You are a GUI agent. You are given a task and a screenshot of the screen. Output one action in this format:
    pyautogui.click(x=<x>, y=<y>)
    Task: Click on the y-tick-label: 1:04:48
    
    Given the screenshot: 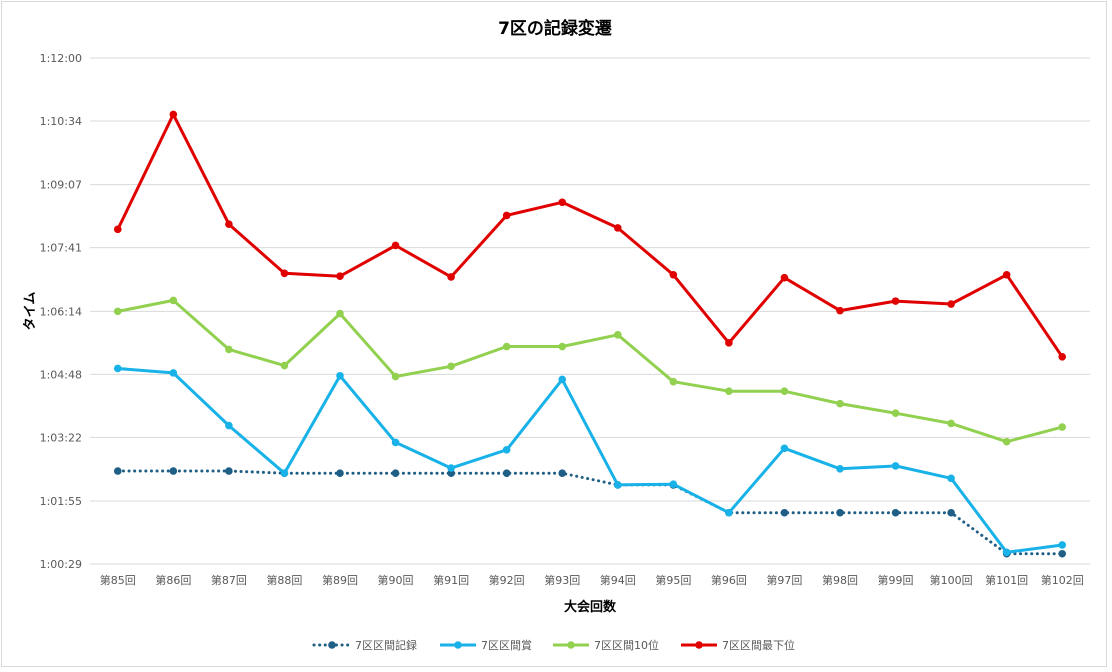 What is the action you would take?
    pyautogui.click(x=61, y=374)
    